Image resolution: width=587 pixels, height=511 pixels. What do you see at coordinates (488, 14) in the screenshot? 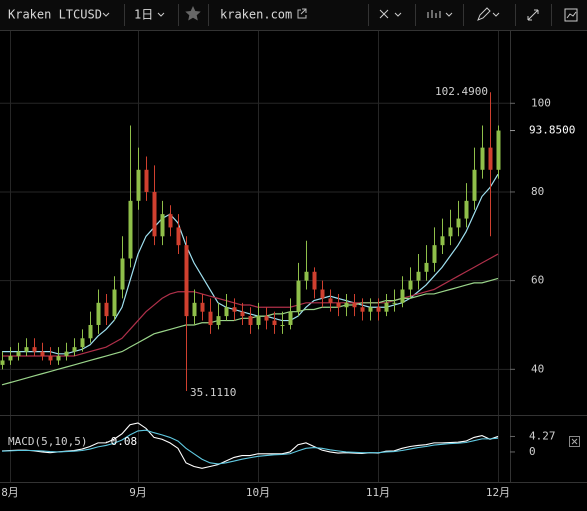
I see `draw-tool` at bounding box center [488, 14].